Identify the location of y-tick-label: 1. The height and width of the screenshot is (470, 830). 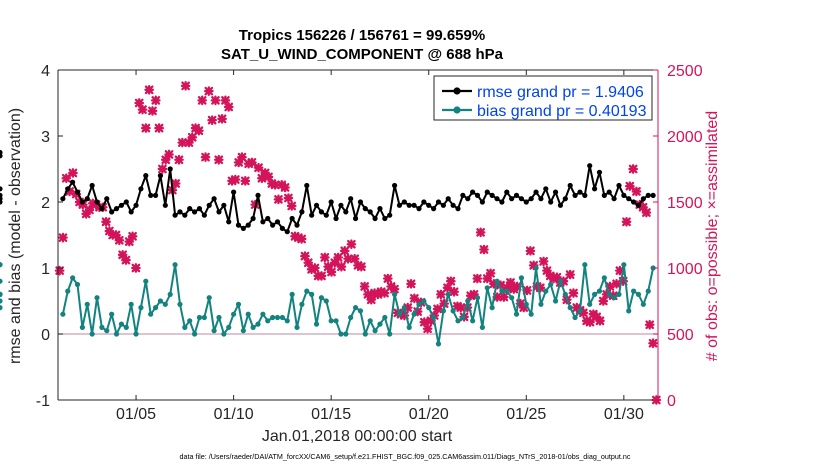
(45, 269).